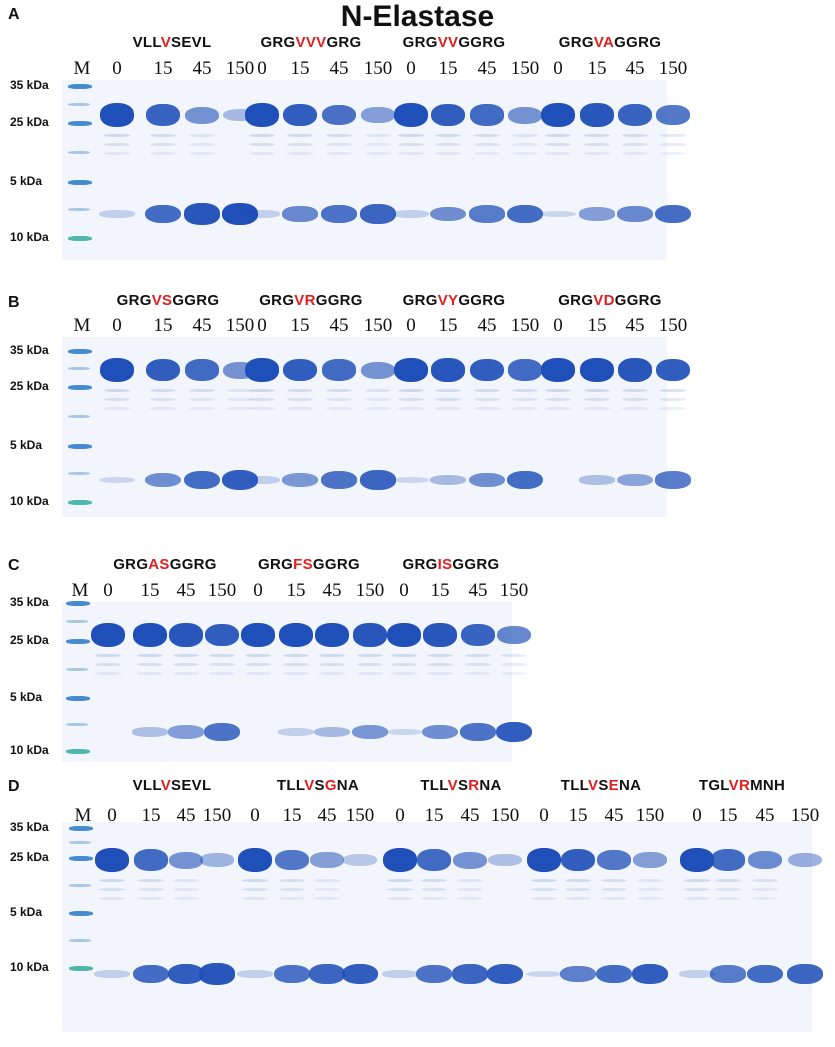 This screenshot has width=835, height=1047. I want to click on peptide-sequence: GRGVVGGRG, so click(454, 42).